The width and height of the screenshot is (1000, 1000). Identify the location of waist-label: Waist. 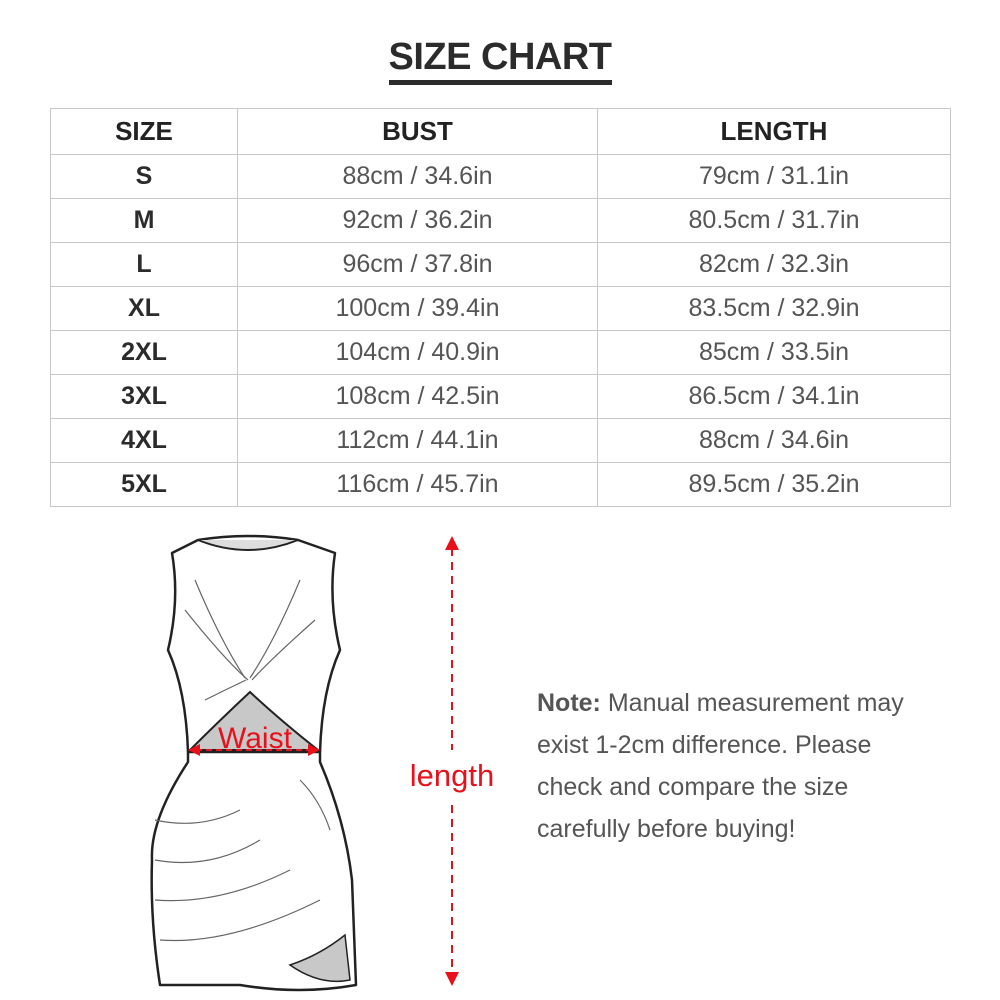
(255, 738).